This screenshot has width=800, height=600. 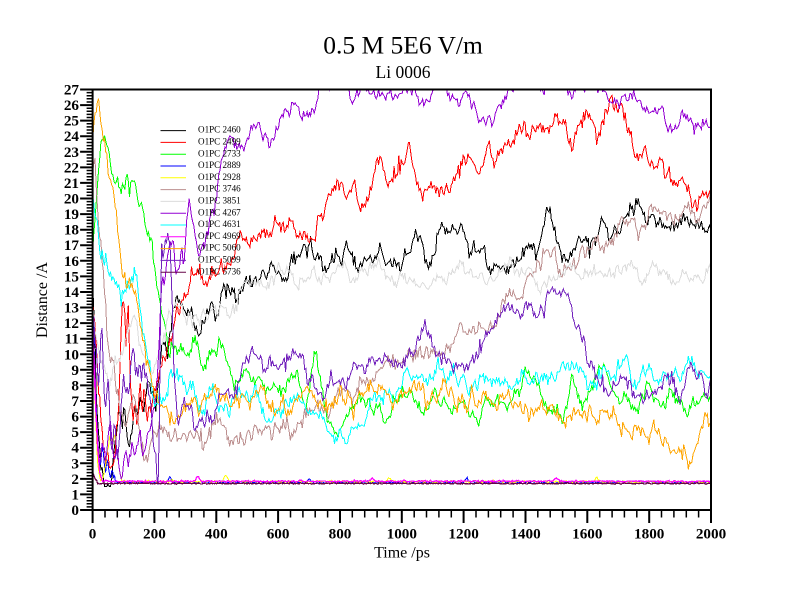 I want to click on svg-text: Distance /A, so click(x=42, y=300).